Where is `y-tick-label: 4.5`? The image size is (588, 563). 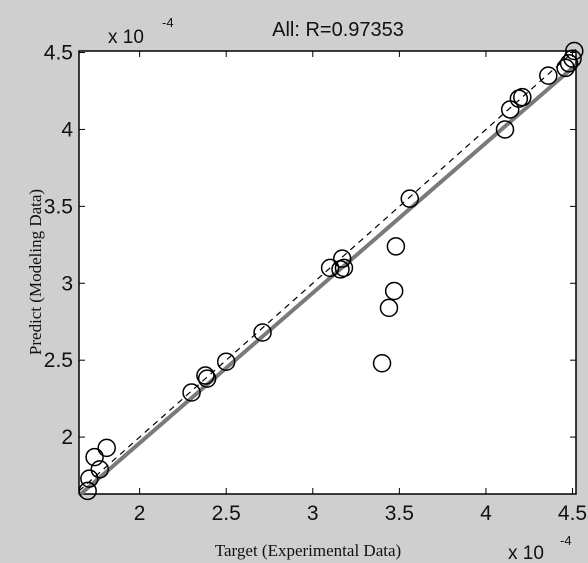
y-tick-label: 4.5 is located at coordinates (58, 53).